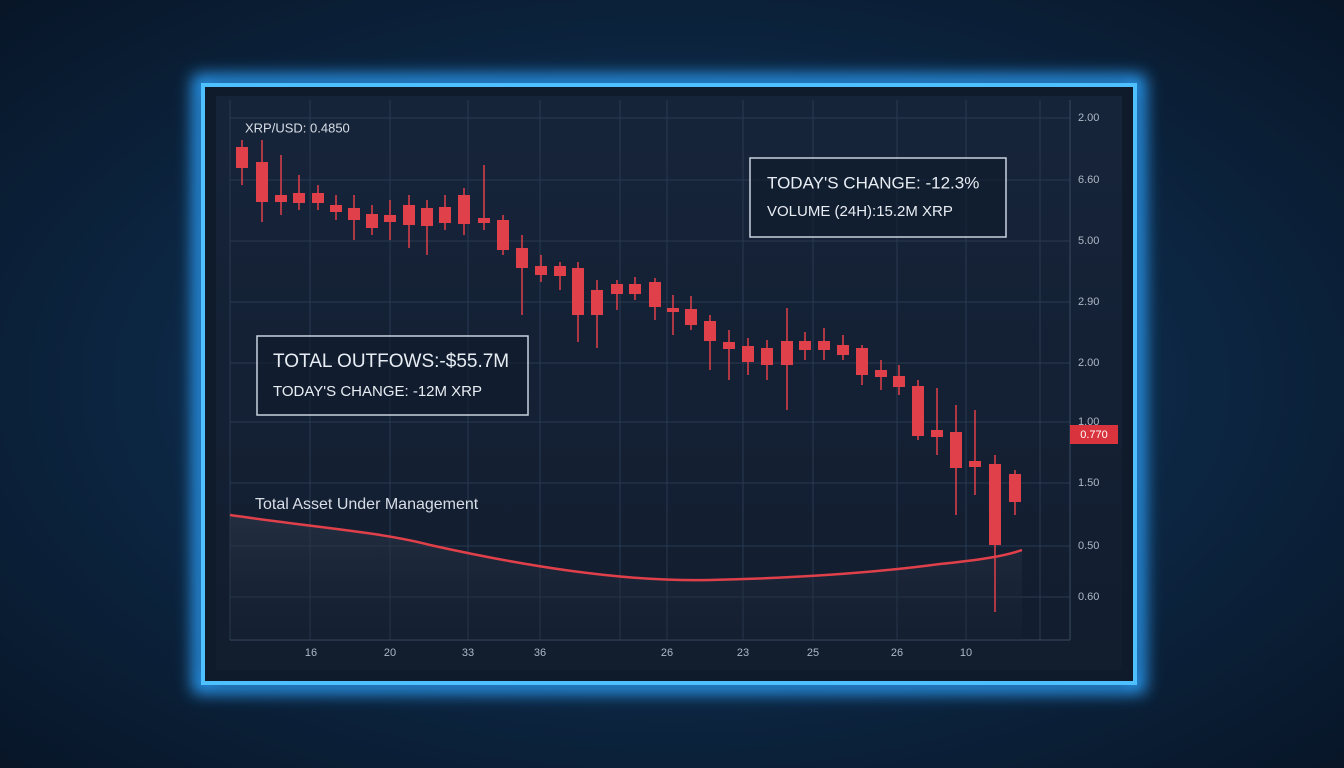  I want to click on outflows-change: TODAY'S CHANGE: -12M XRP, so click(377, 391).